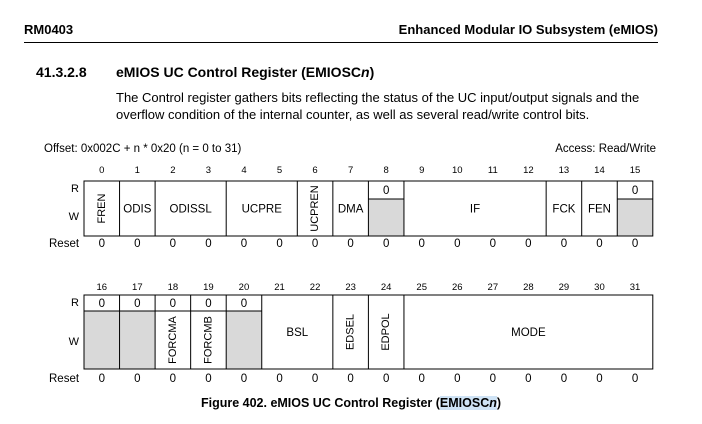  I want to click on field-name: BSL, so click(297, 333).